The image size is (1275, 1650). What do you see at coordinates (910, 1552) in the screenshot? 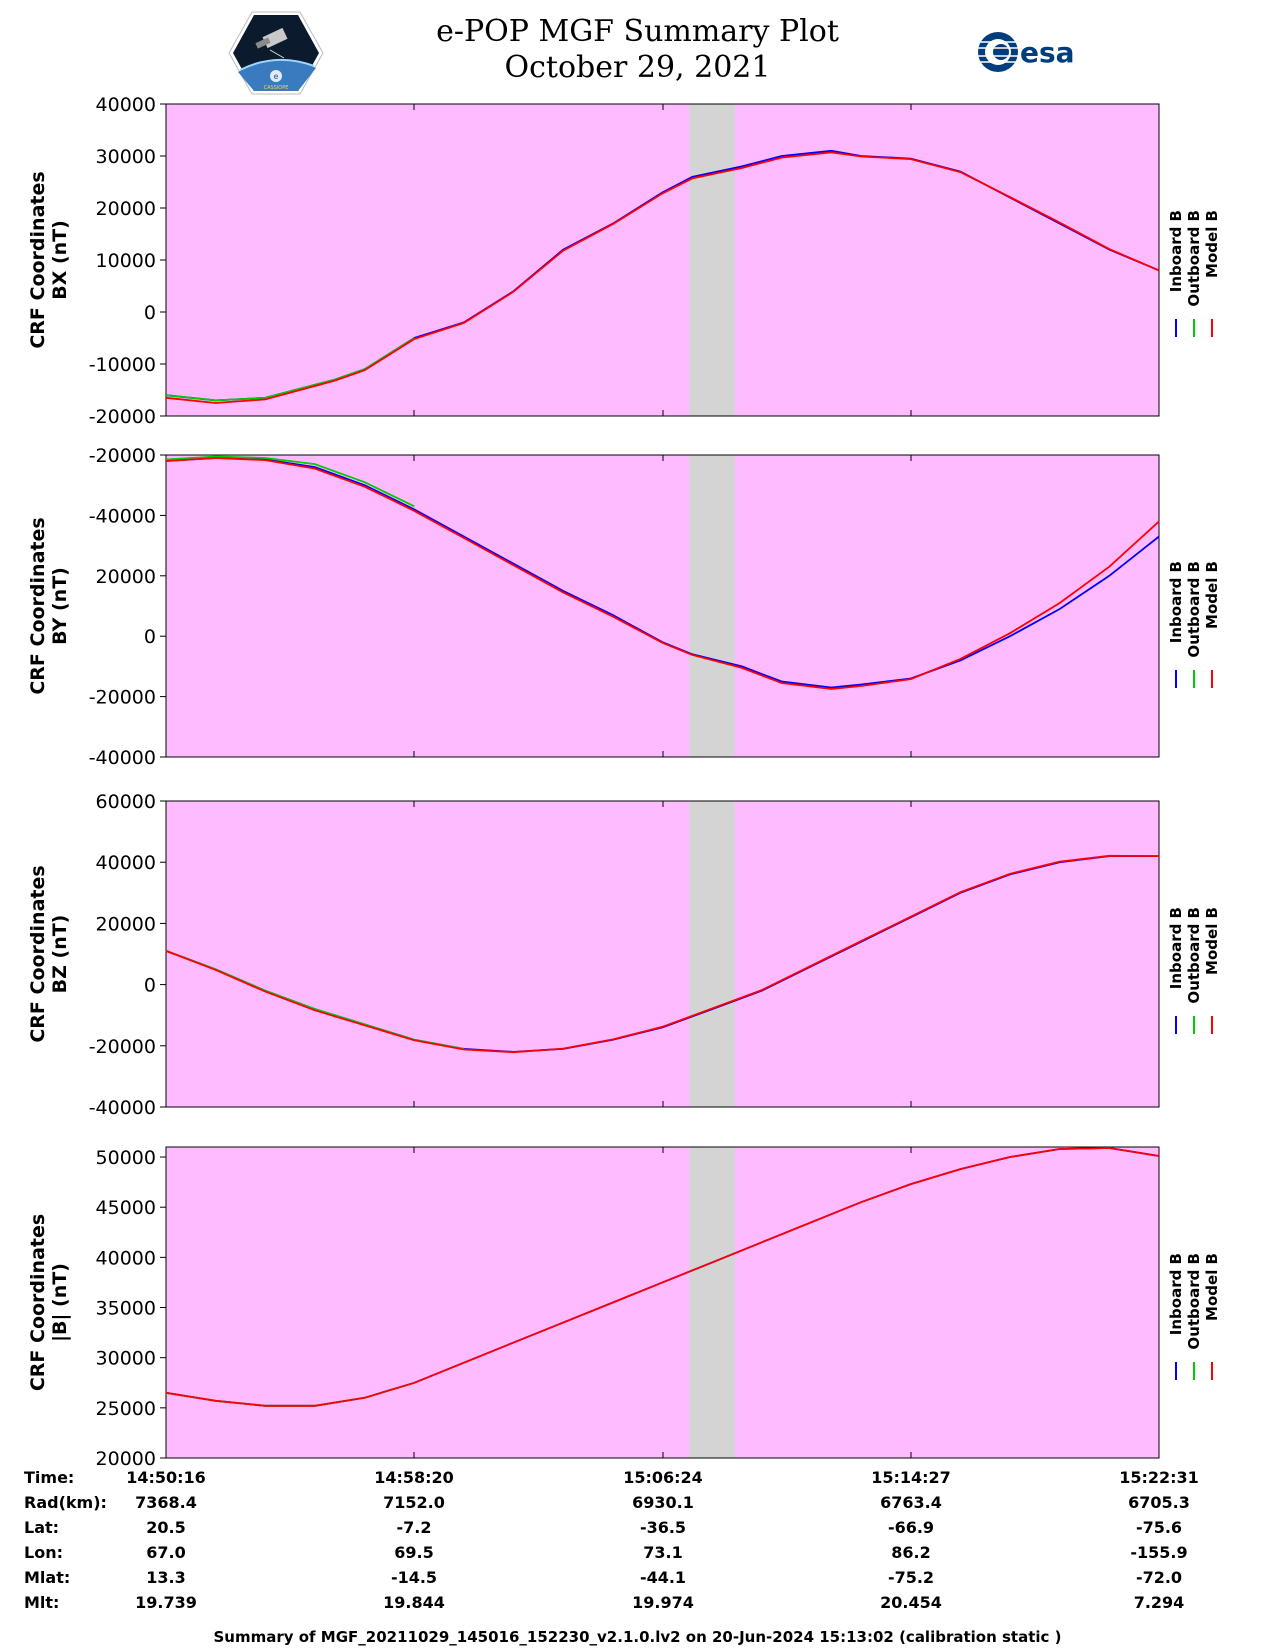
I see `ephemeris-cell: 86.2` at bounding box center [910, 1552].